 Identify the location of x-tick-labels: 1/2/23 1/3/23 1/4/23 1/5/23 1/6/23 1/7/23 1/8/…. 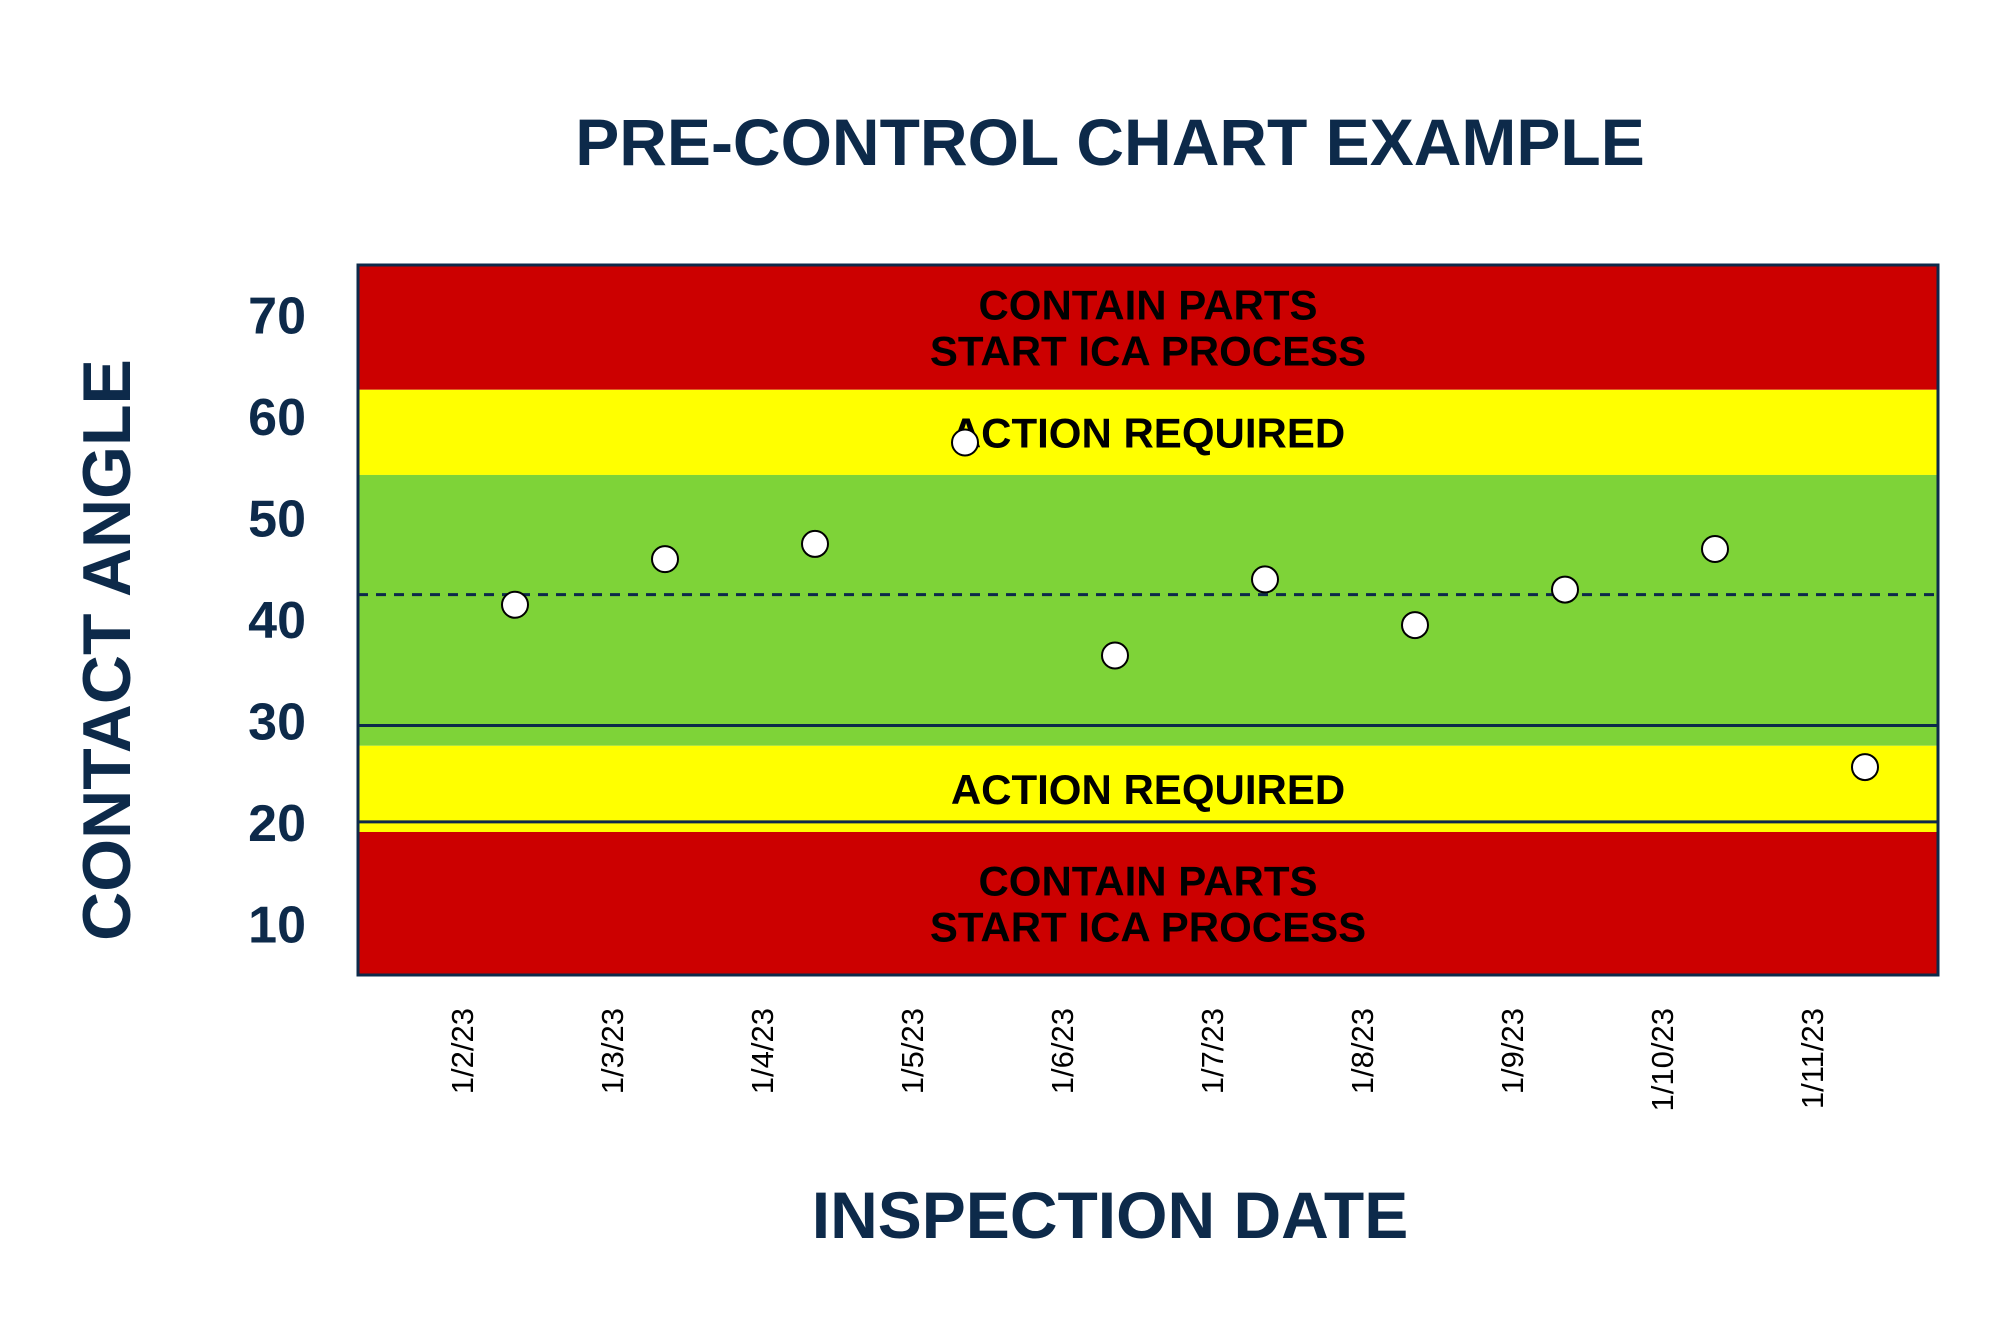
(1137, 1059).